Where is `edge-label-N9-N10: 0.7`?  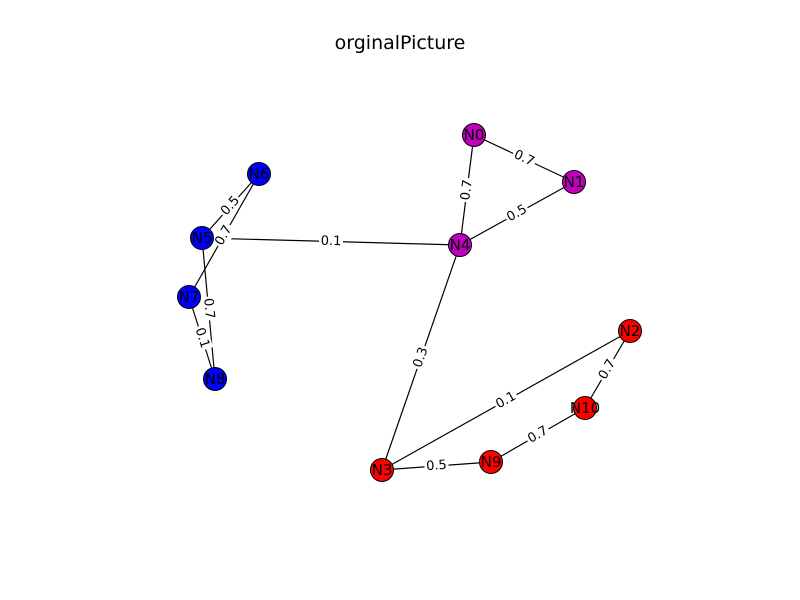
edge-label-N9-N10: 0.7 is located at coordinates (538, 435).